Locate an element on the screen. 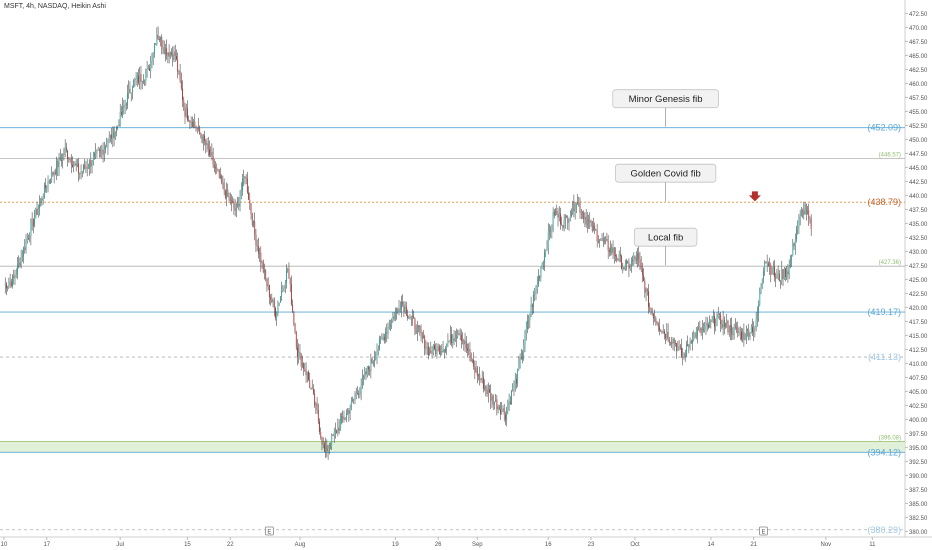  y-tick-label: 392.50 is located at coordinates (918, 463).